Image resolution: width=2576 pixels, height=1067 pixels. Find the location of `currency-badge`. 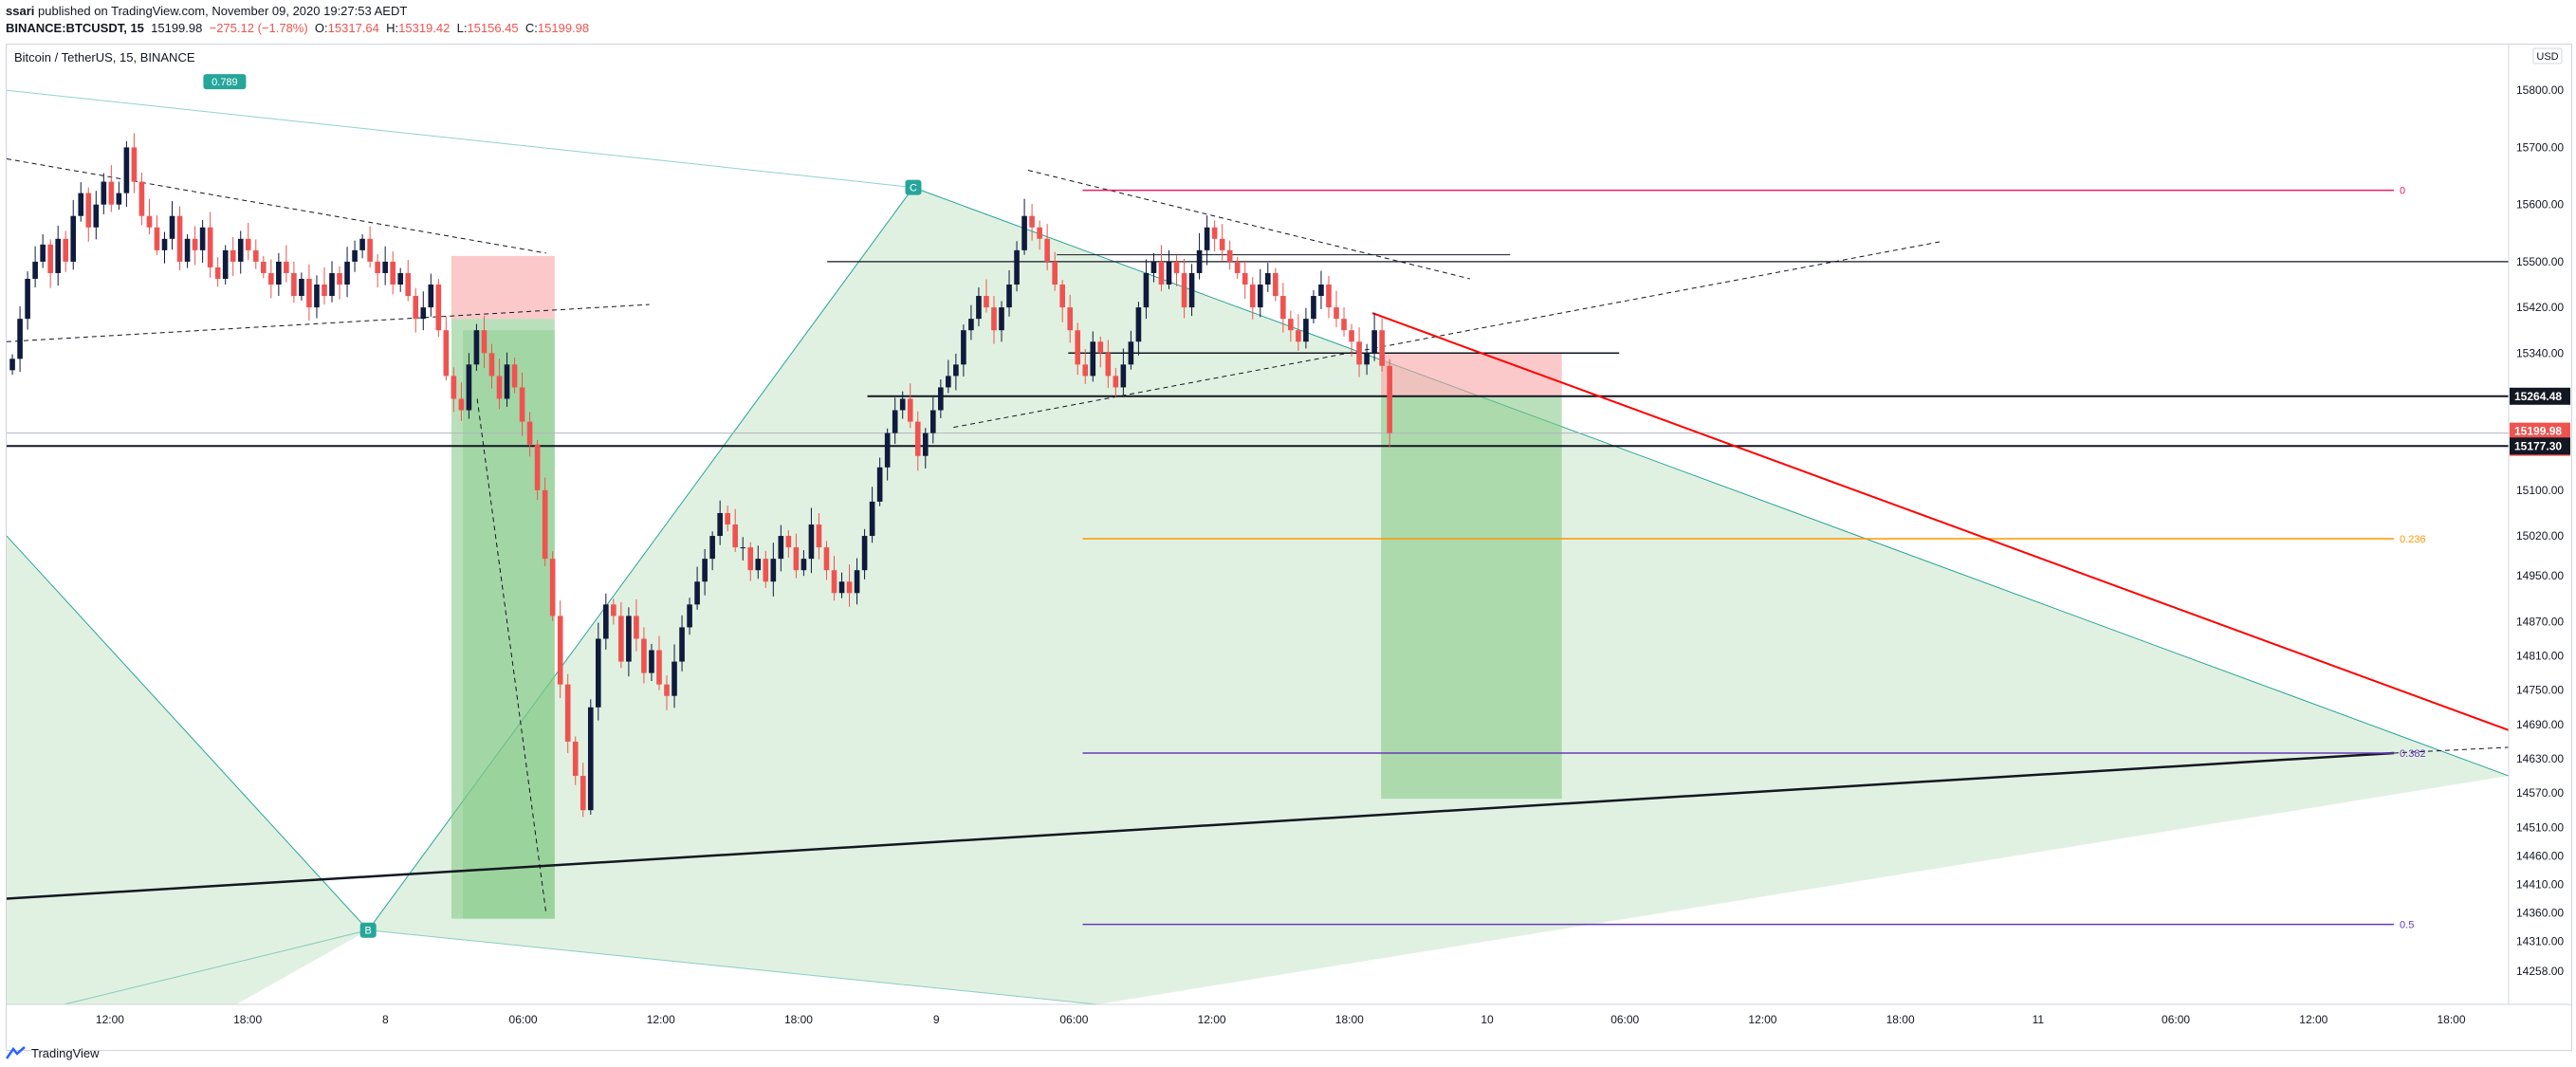

currency-badge is located at coordinates (2547, 56).